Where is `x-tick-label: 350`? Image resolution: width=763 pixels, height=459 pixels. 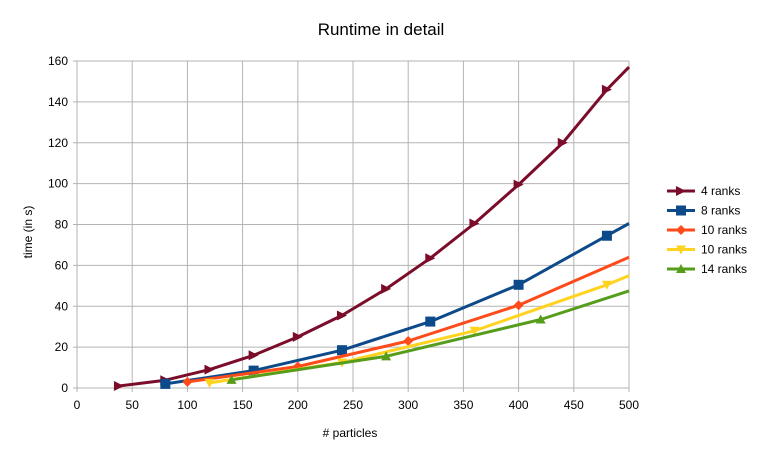
x-tick-label: 350 is located at coordinates (463, 405).